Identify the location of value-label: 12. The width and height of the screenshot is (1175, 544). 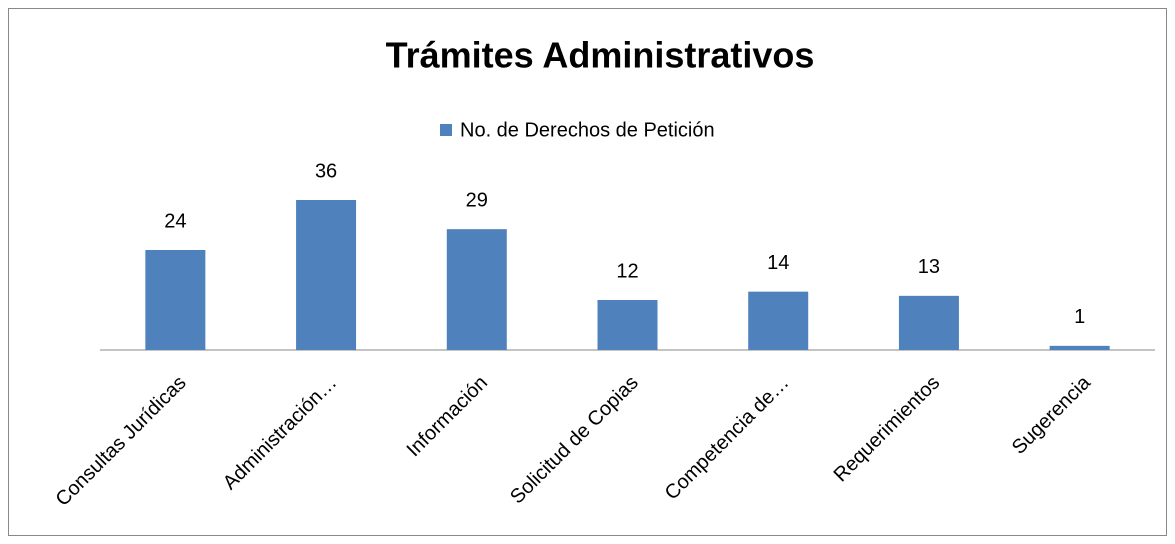
(627, 271).